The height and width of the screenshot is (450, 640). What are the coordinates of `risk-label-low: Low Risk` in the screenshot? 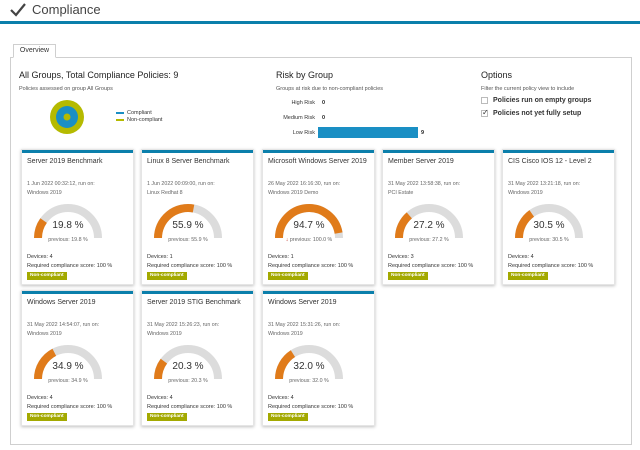 It's located at (303, 133).